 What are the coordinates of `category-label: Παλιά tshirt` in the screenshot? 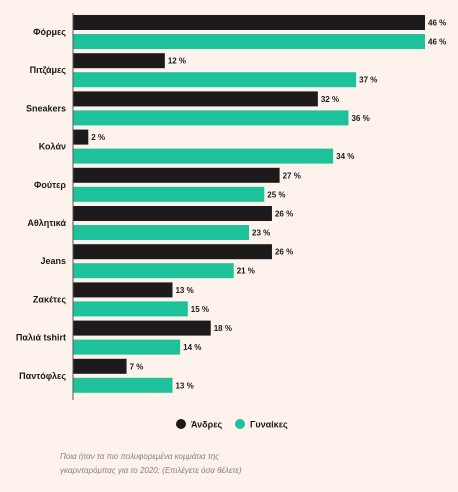 It's located at (41, 338).